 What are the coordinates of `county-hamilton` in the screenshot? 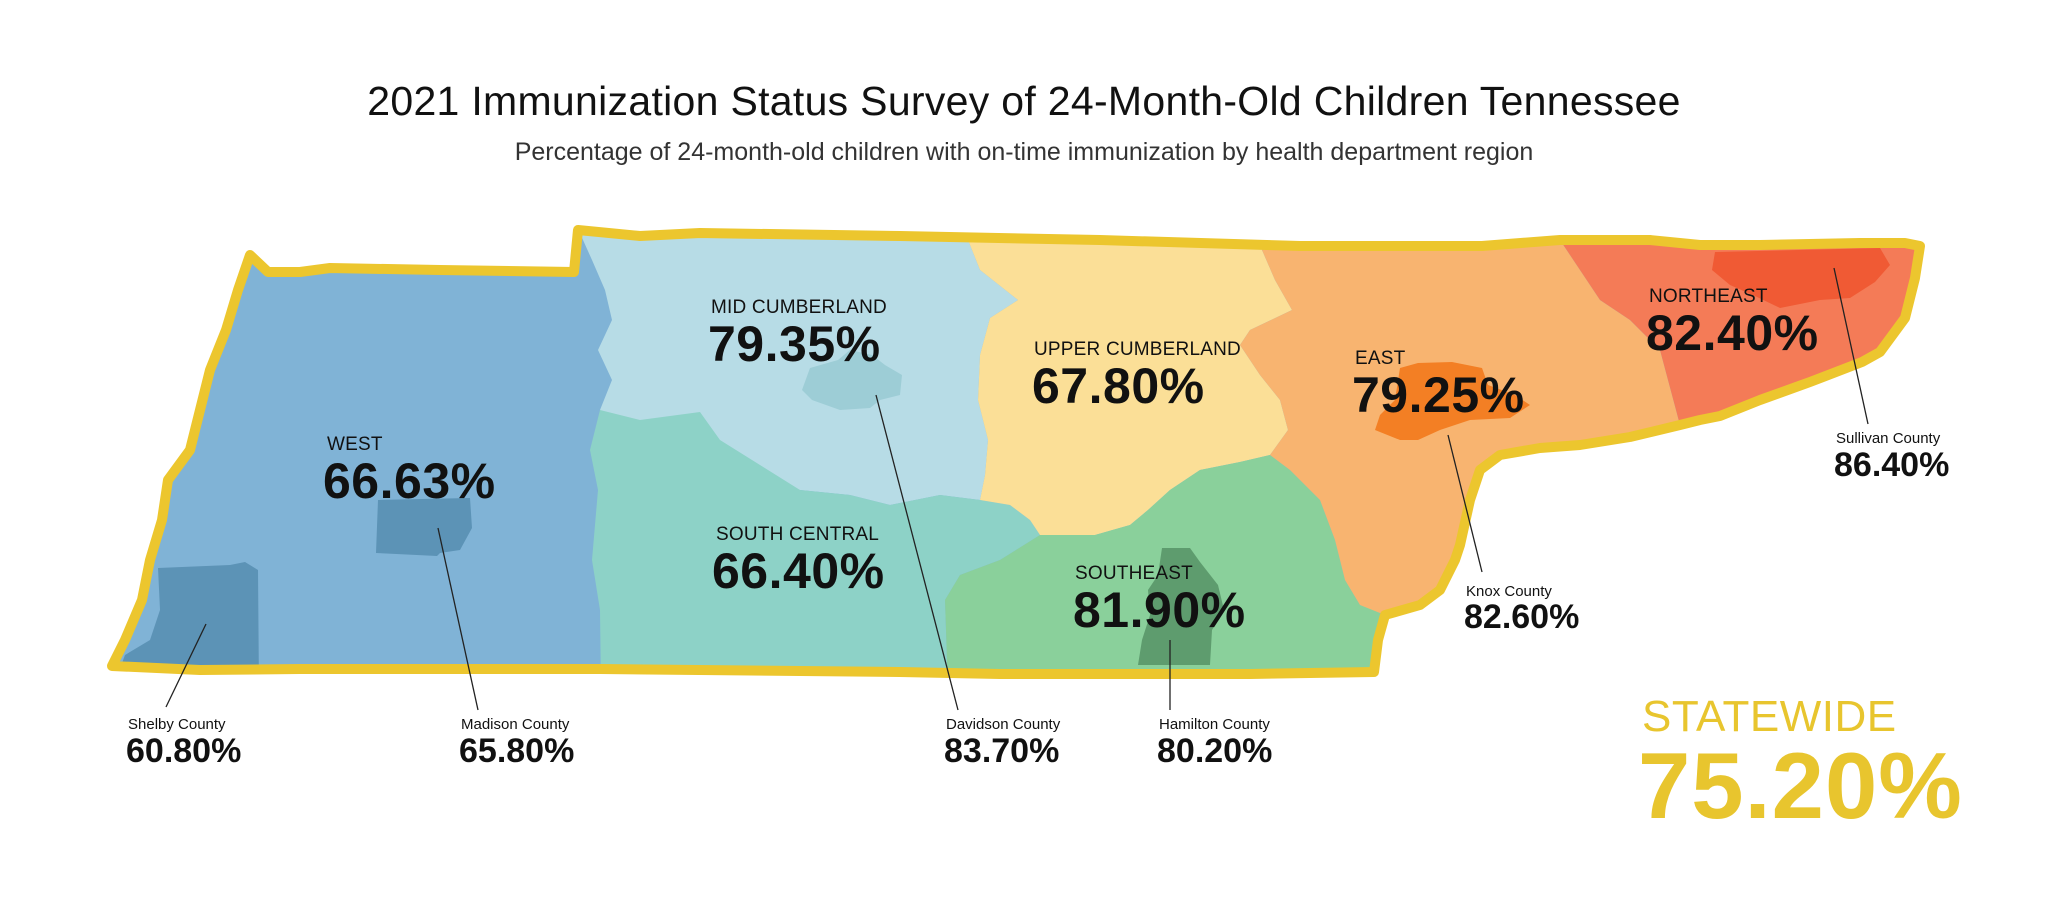 It's located at (1181, 606).